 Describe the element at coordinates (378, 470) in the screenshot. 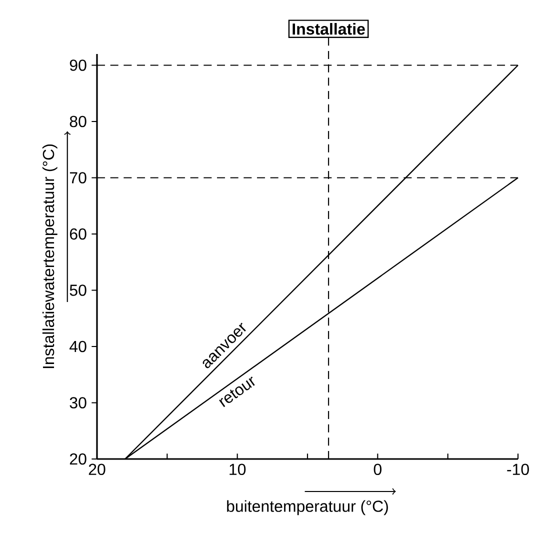

I see `x-tick-label: 0` at that location.